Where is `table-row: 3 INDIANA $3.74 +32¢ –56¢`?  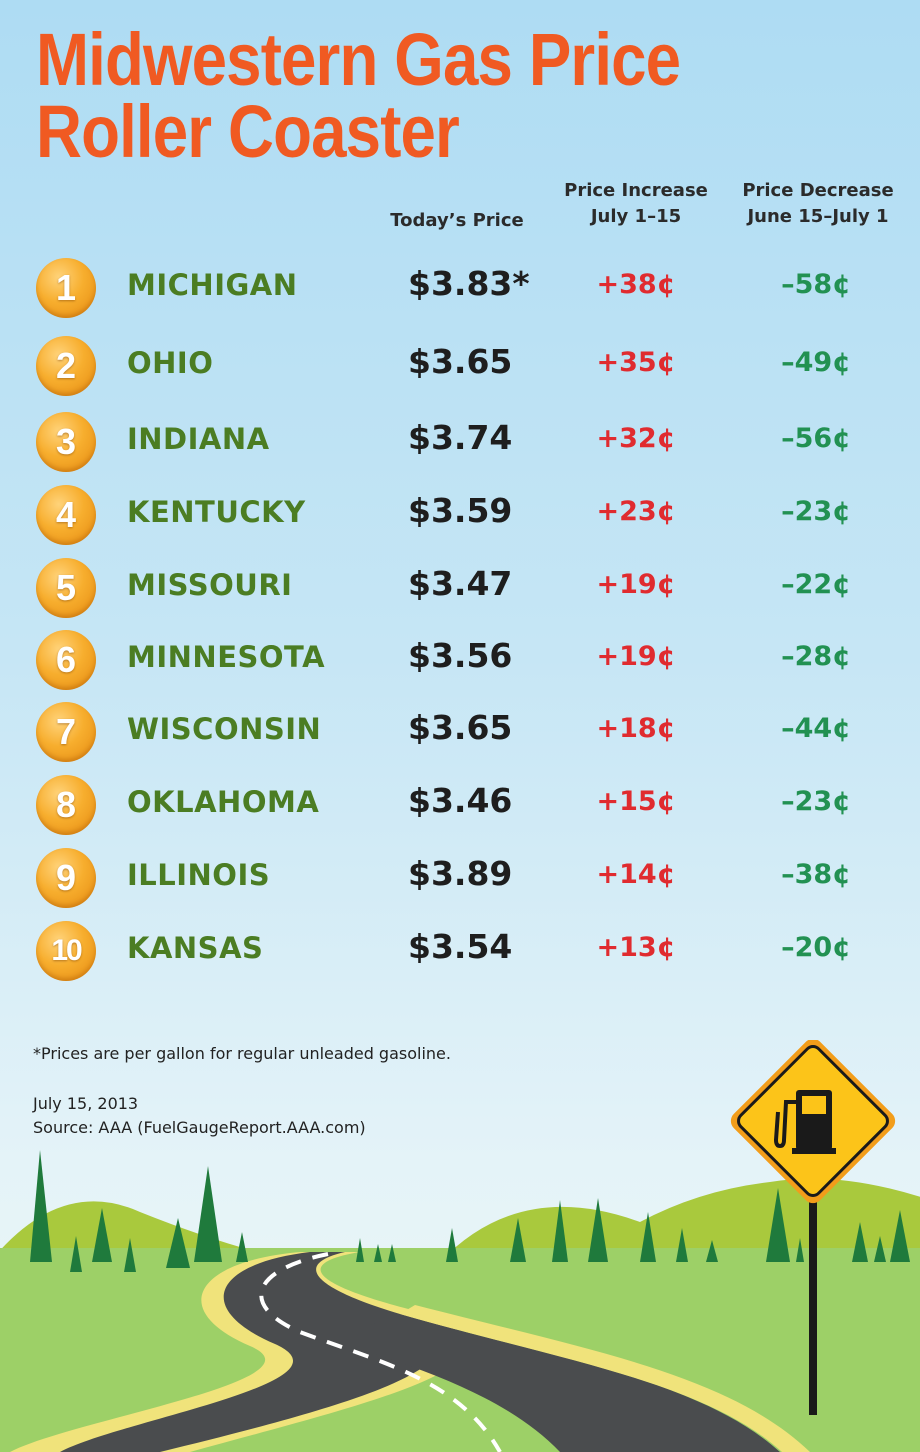 table-row: 3 INDIANA $3.74 +32¢ –56¢ is located at coordinates (460, 445).